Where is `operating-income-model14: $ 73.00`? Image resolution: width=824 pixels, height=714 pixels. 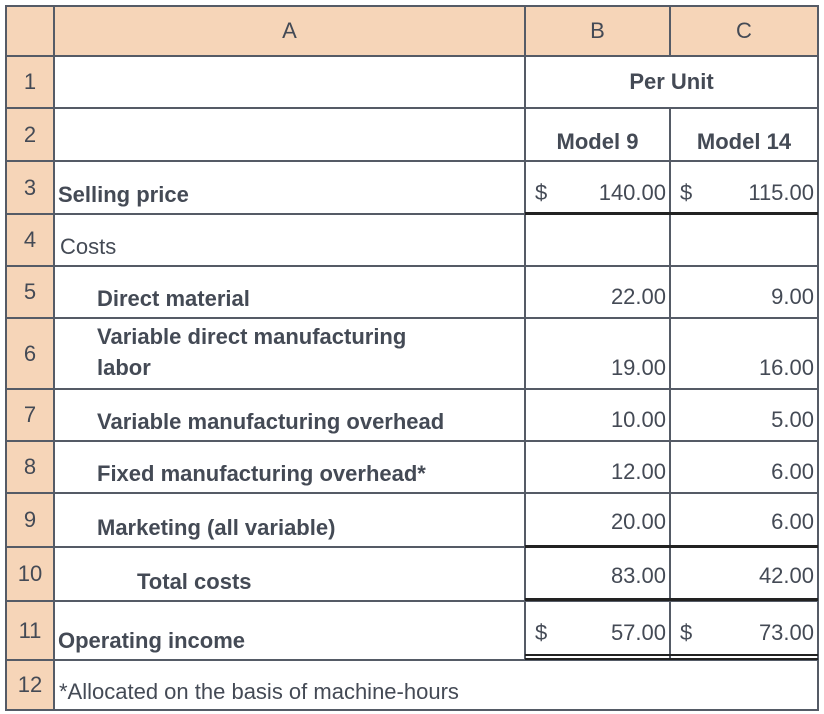 operating-income-model14: $ 73.00 is located at coordinates (744, 630).